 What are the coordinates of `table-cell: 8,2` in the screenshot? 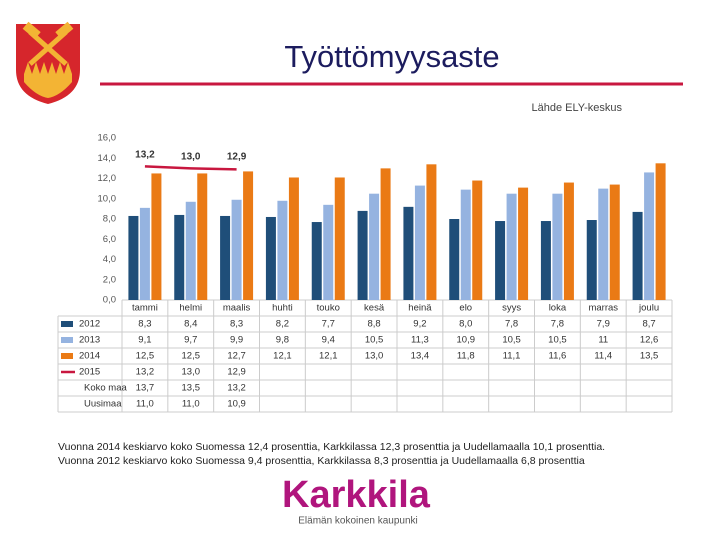 It's located at (282, 324).